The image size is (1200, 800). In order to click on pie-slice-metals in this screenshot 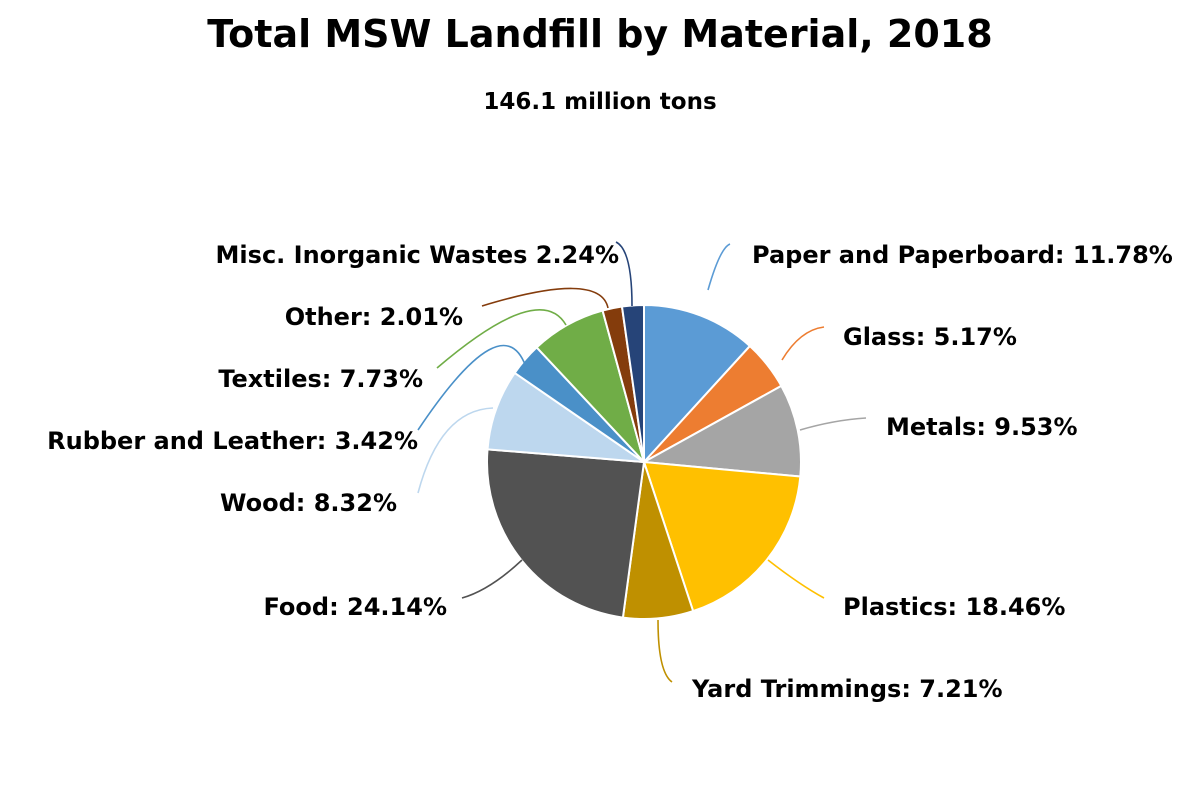, I will do `click(721, 431)`.